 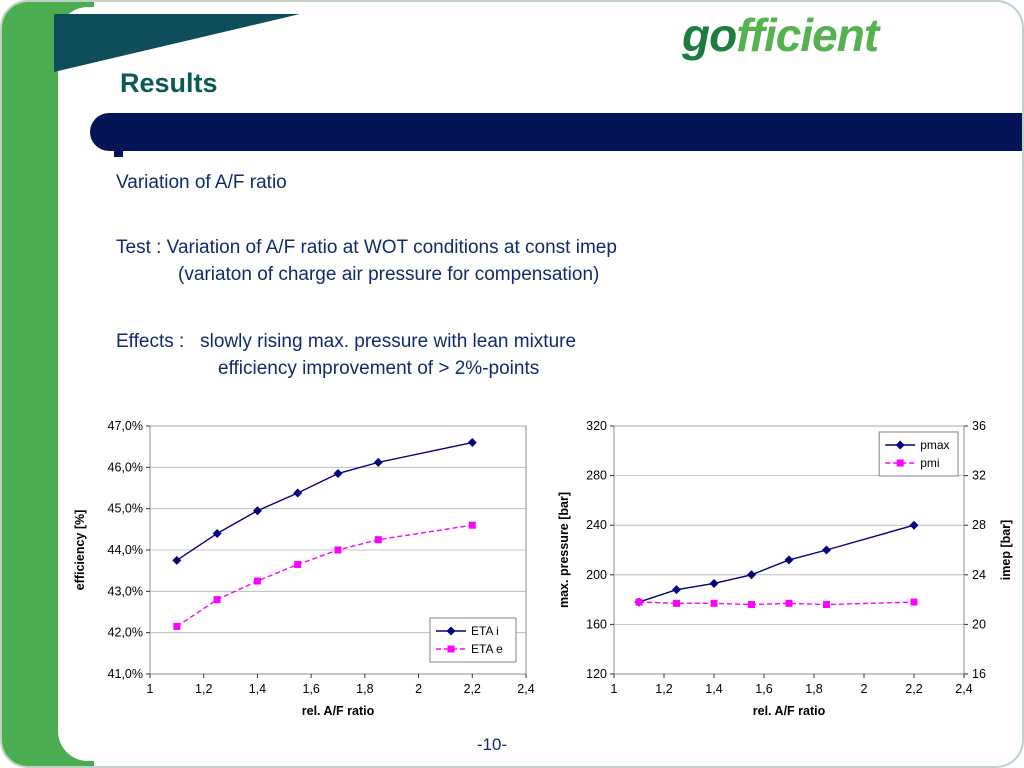 I want to click on svg-text: 16, so click(x=979, y=674).